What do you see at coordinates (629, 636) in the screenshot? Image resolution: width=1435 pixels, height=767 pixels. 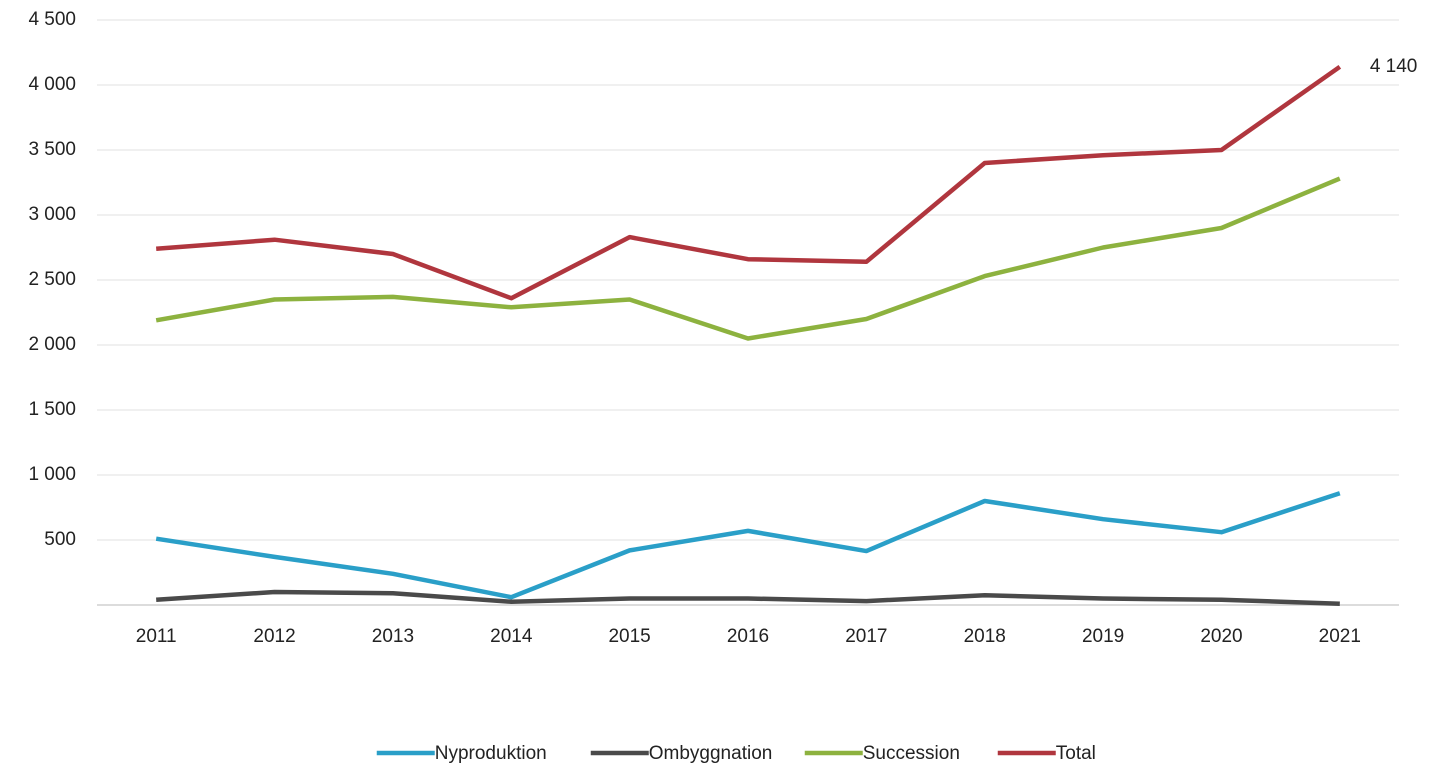 I see `x-tick-label: 2015` at bounding box center [629, 636].